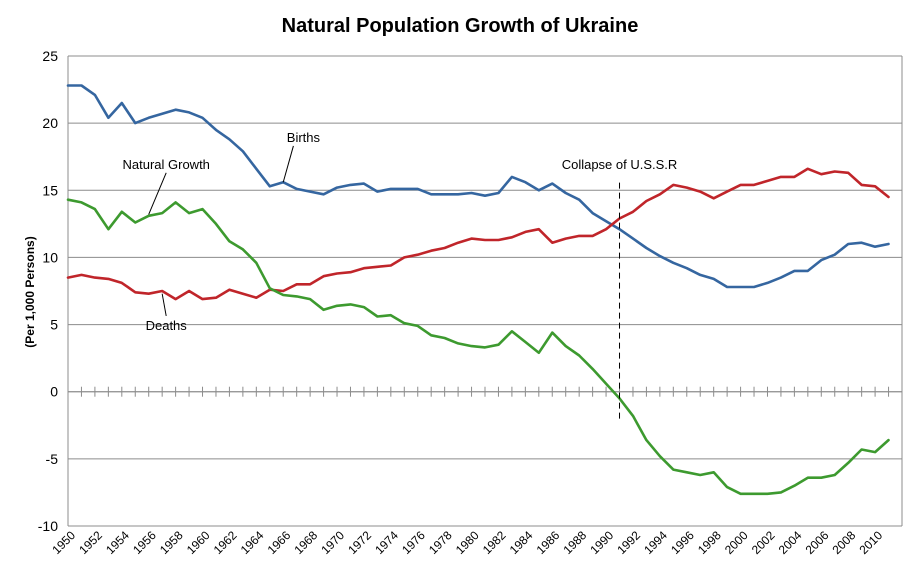  What do you see at coordinates (225, 542) in the screenshot?
I see `x-tick-label: 1962` at bounding box center [225, 542].